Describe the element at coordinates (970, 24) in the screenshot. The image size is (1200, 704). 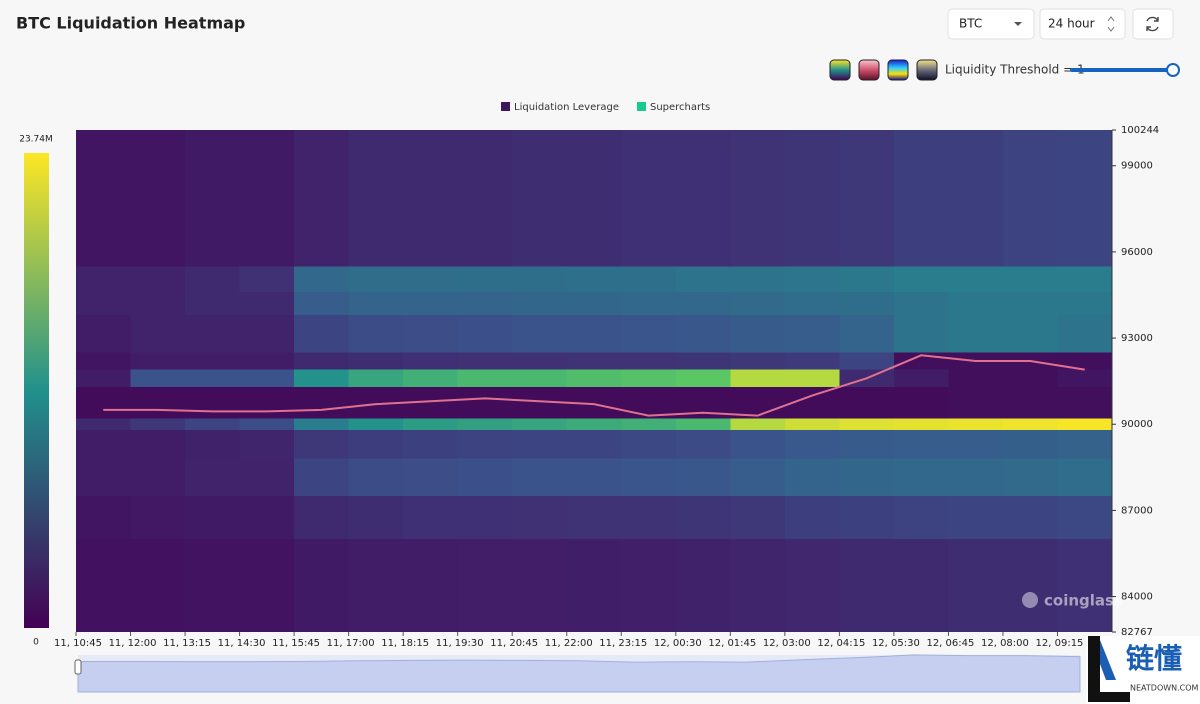
I see `symbol-value: BTC` at that location.